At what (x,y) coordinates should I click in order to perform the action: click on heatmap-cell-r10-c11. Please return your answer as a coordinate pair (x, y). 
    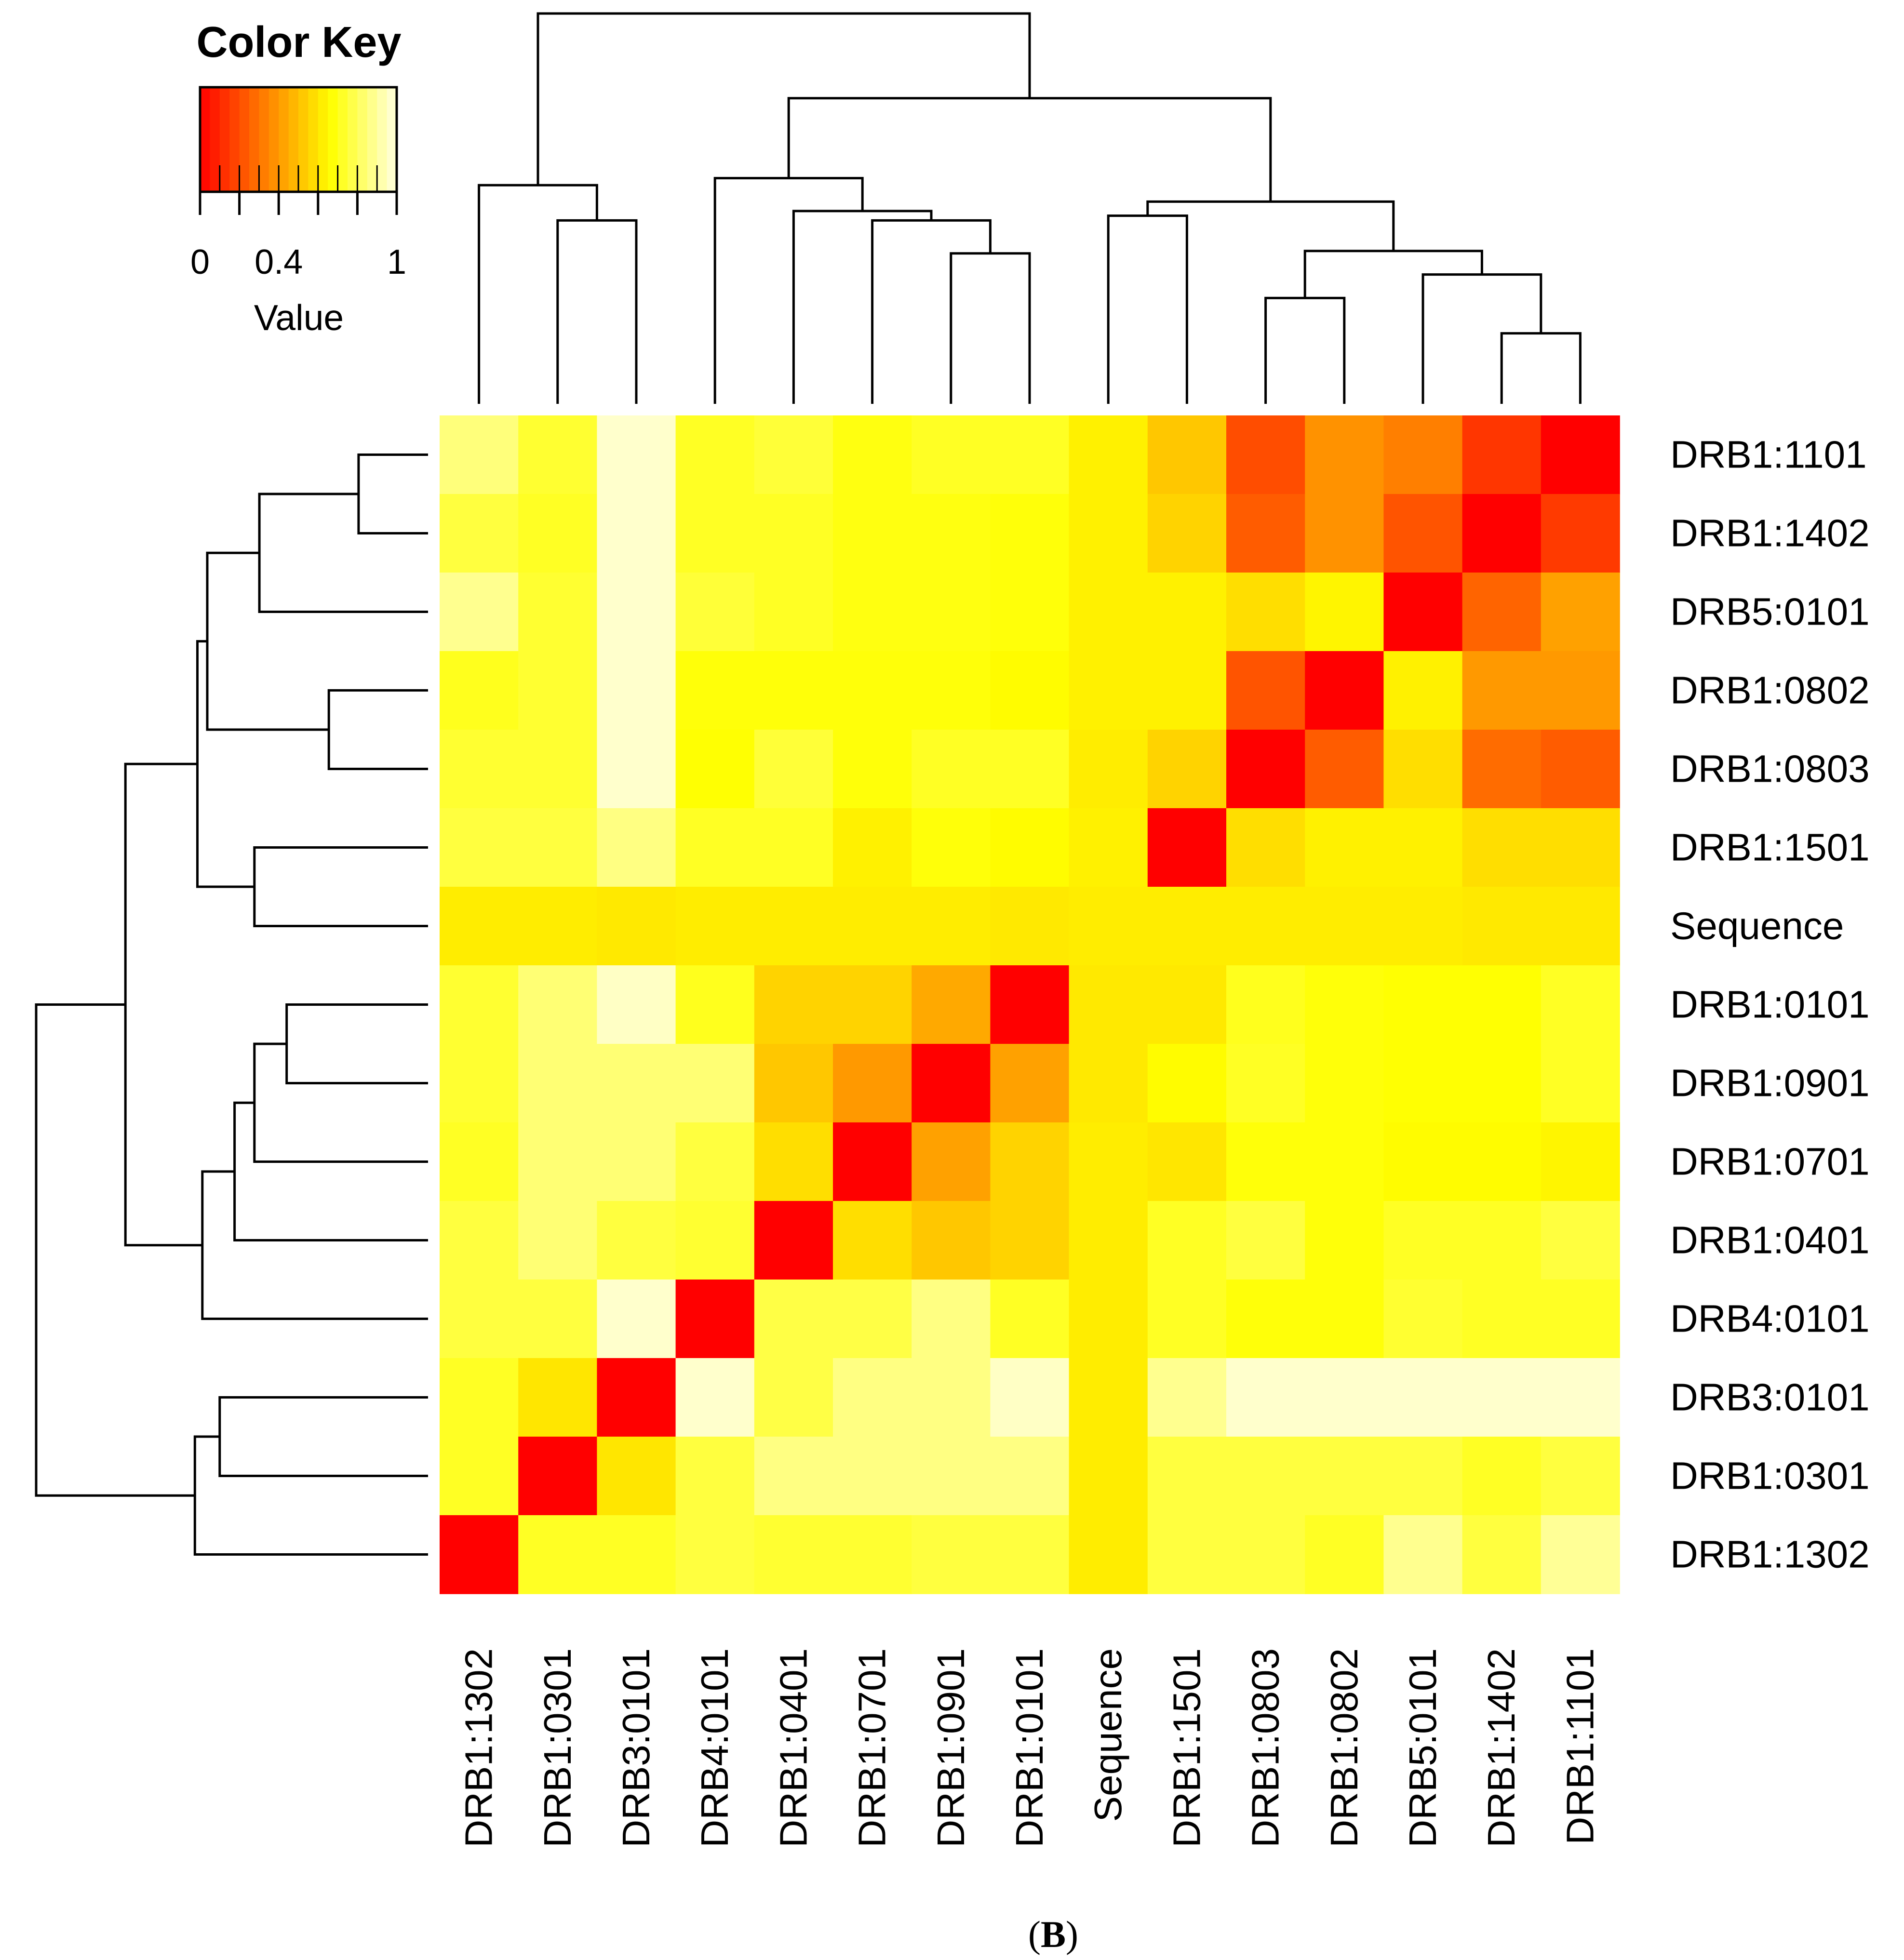
    Looking at the image, I should click on (1345, 1241).